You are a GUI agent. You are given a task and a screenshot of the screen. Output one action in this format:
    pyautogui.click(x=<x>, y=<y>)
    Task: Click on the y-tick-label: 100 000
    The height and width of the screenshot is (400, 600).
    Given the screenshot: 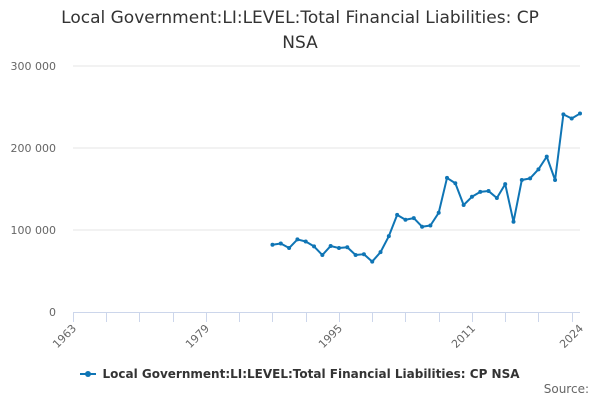 What is the action you would take?
    pyautogui.click(x=34, y=230)
    